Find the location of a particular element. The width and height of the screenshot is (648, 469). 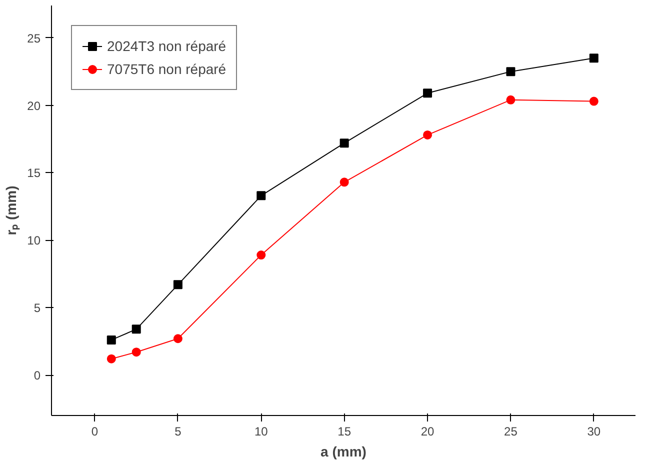

x-axis-title: a (mm) is located at coordinates (343, 452).